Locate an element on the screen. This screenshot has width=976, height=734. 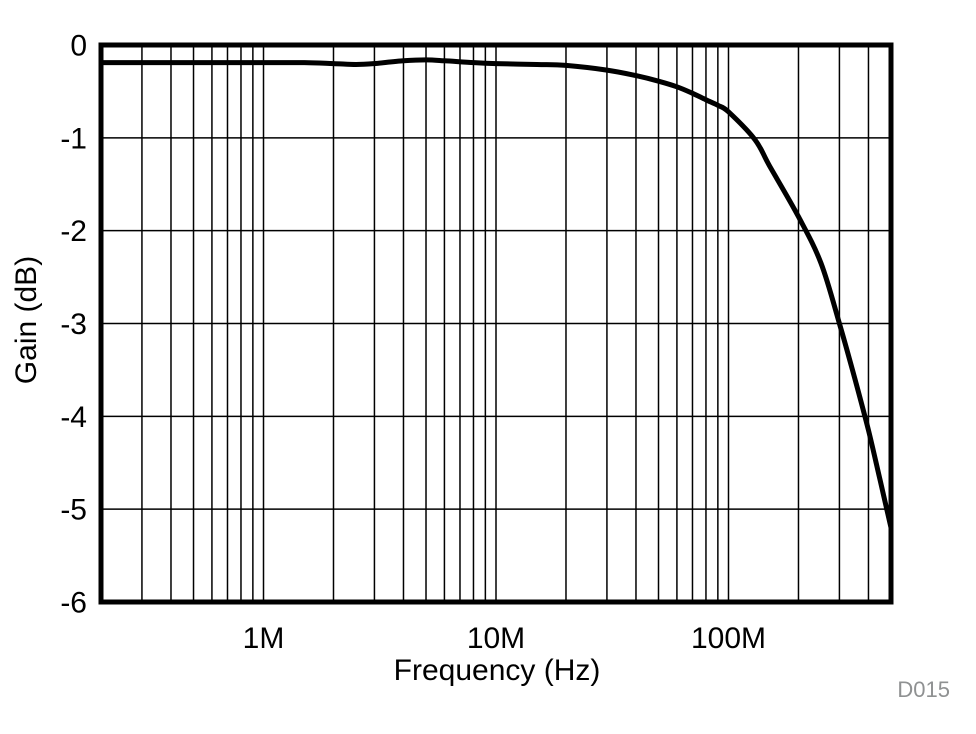
y-tick-label: -2 is located at coordinates (73, 231).